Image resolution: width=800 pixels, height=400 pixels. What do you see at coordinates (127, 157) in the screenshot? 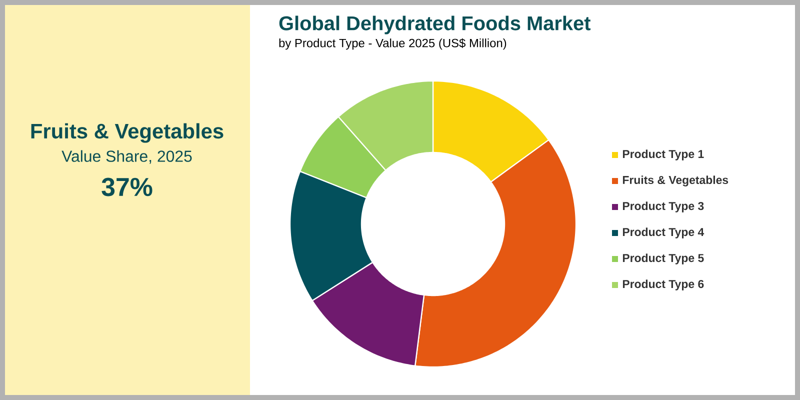
I see `text: Value Share, 2025` at bounding box center [127, 157].